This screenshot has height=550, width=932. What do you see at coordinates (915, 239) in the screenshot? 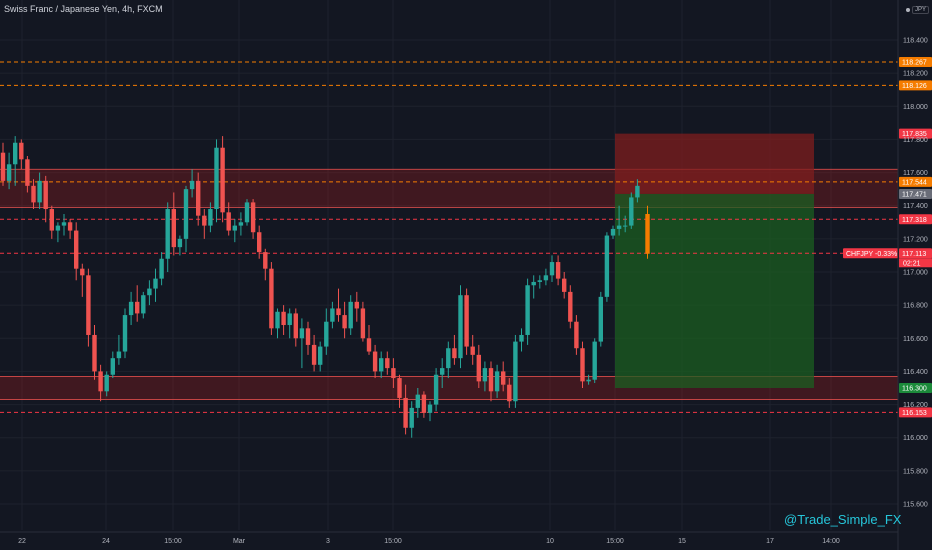
I see `price-tick-label: 117.200` at bounding box center [915, 239].